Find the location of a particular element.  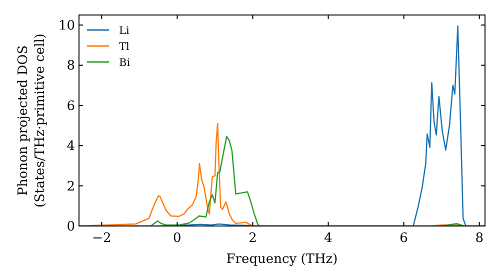

y-tick-label: 8 is located at coordinates (70, 66).